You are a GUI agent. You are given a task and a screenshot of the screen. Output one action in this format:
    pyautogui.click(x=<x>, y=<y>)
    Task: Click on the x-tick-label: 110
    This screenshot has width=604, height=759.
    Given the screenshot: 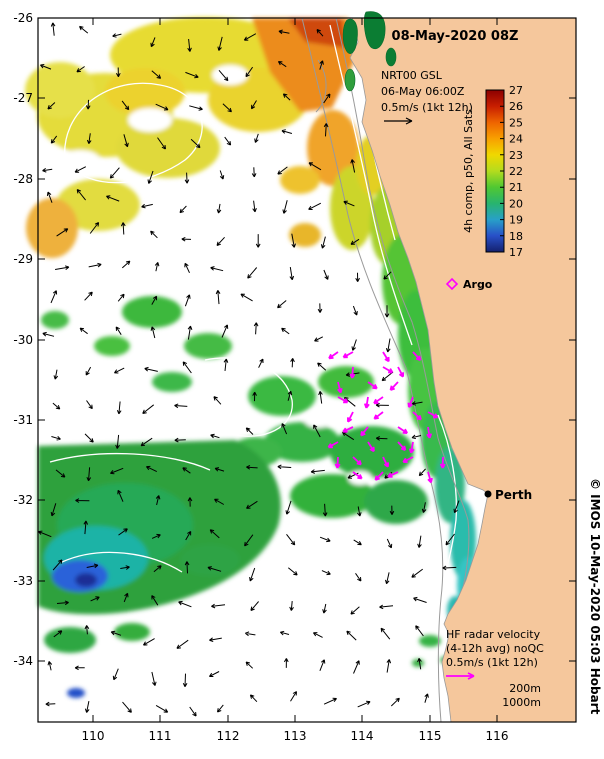 What is the action you would take?
    pyautogui.click(x=93, y=736)
    